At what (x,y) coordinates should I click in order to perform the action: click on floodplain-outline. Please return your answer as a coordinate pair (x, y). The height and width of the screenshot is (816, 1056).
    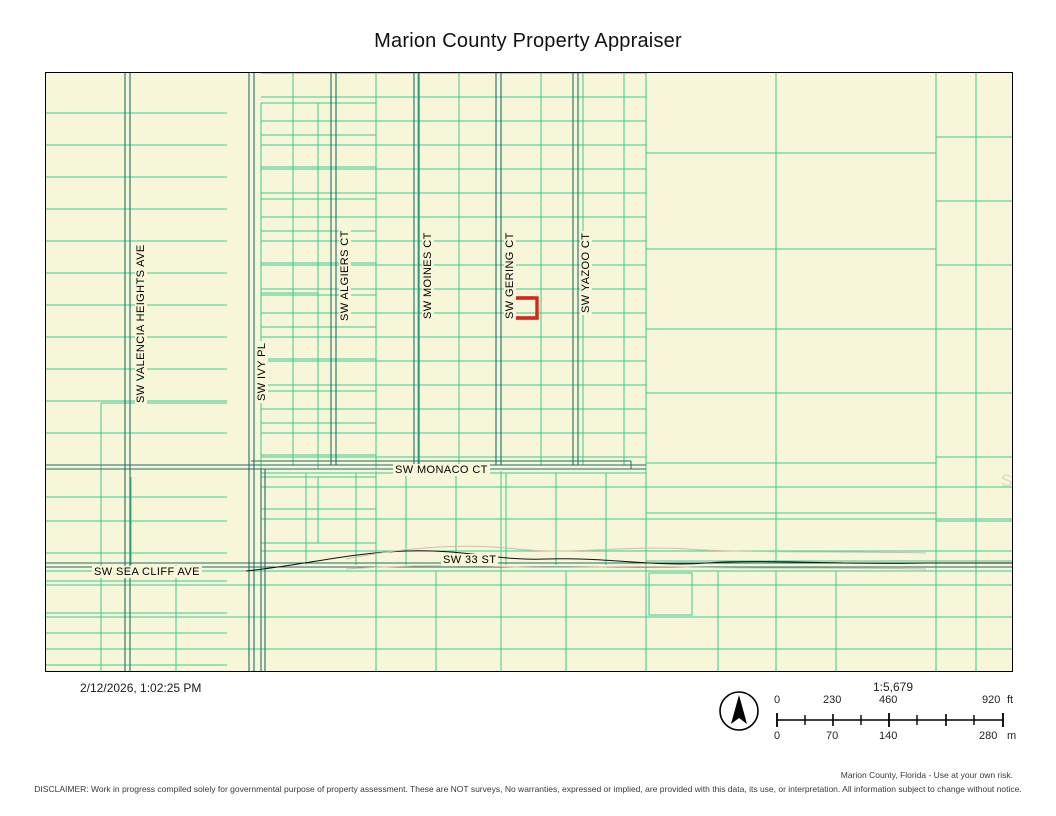
    Looking at the image, I should click on (636, 557).